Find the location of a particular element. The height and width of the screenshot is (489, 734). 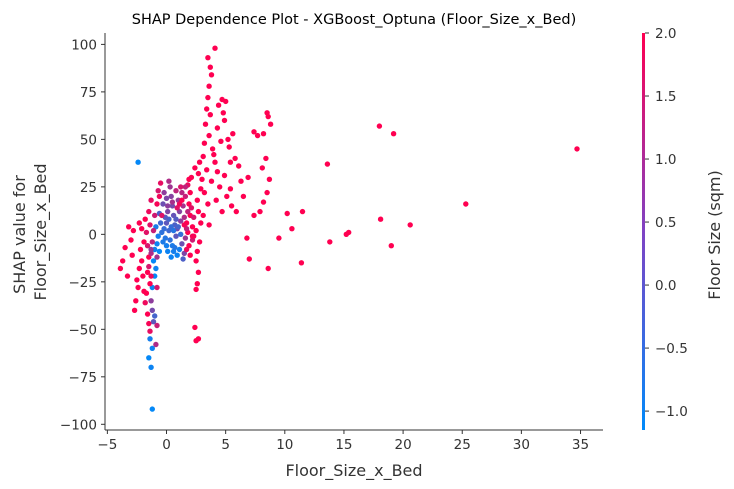

colorbar-tick-label: 0.0 is located at coordinates (665, 286).